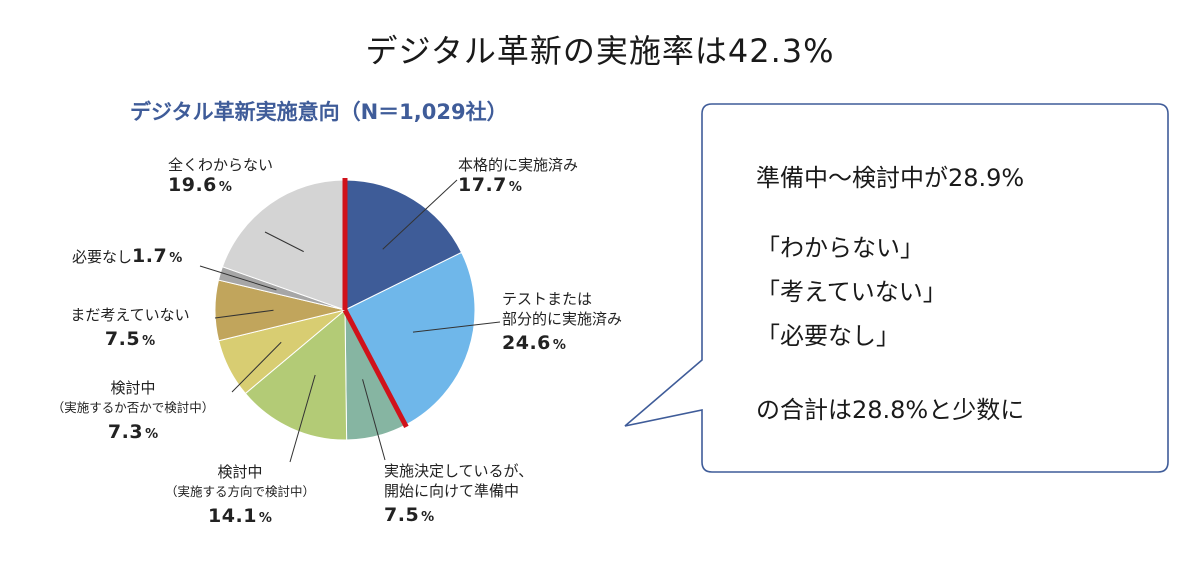  I want to click on label-slice-2: 実施決定しているが、 開始に向けて準備中 7.5%, so click(458, 494).